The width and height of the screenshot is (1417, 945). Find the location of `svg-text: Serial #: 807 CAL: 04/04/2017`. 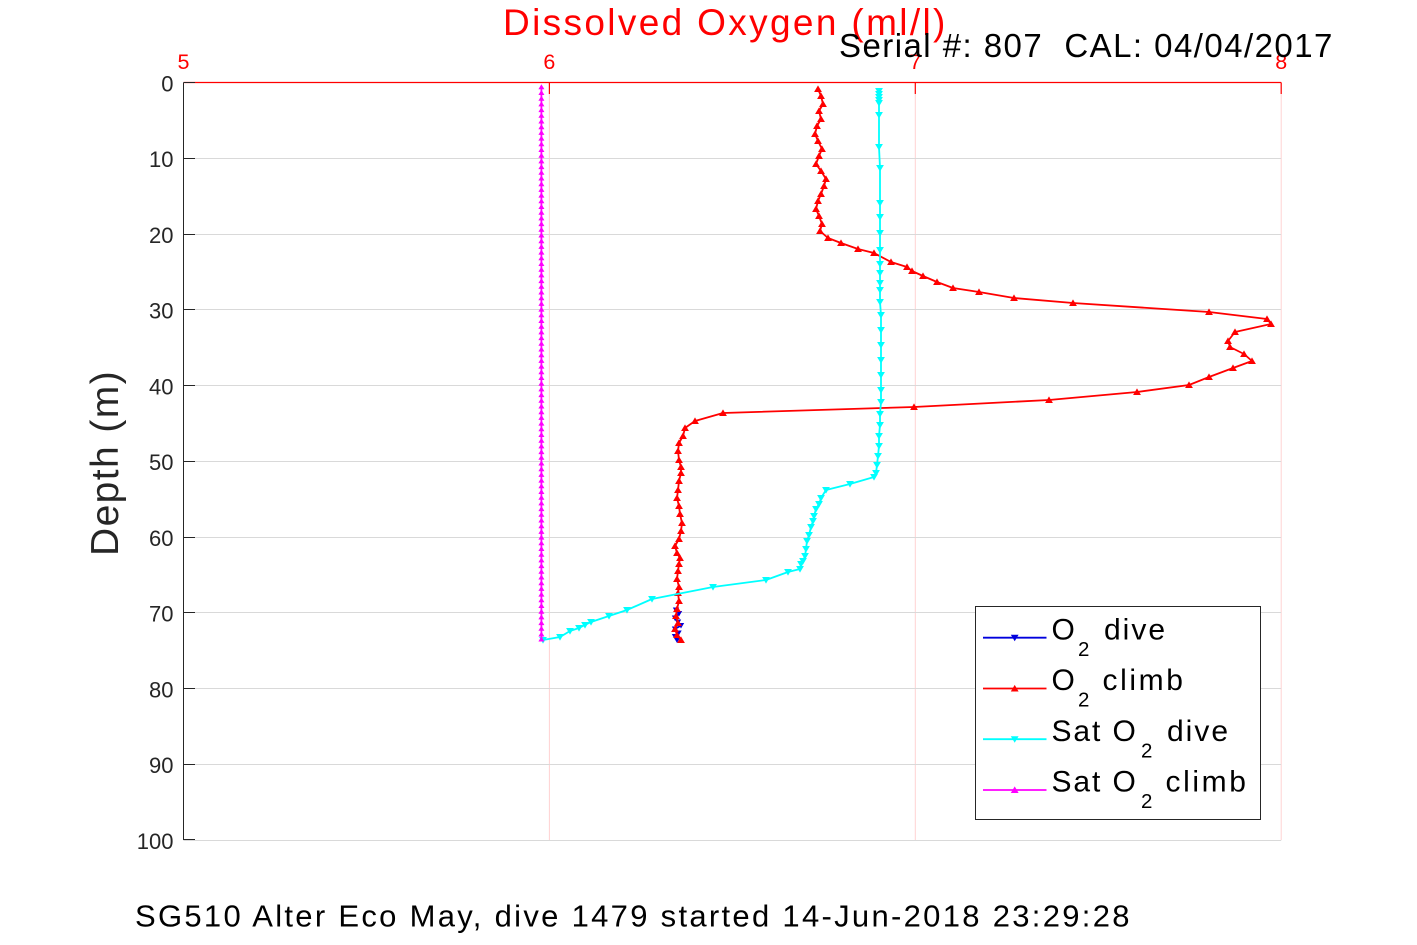

svg-text: Serial #: 807 CAL: 04/04/2017 is located at coordinates (1086, 45).